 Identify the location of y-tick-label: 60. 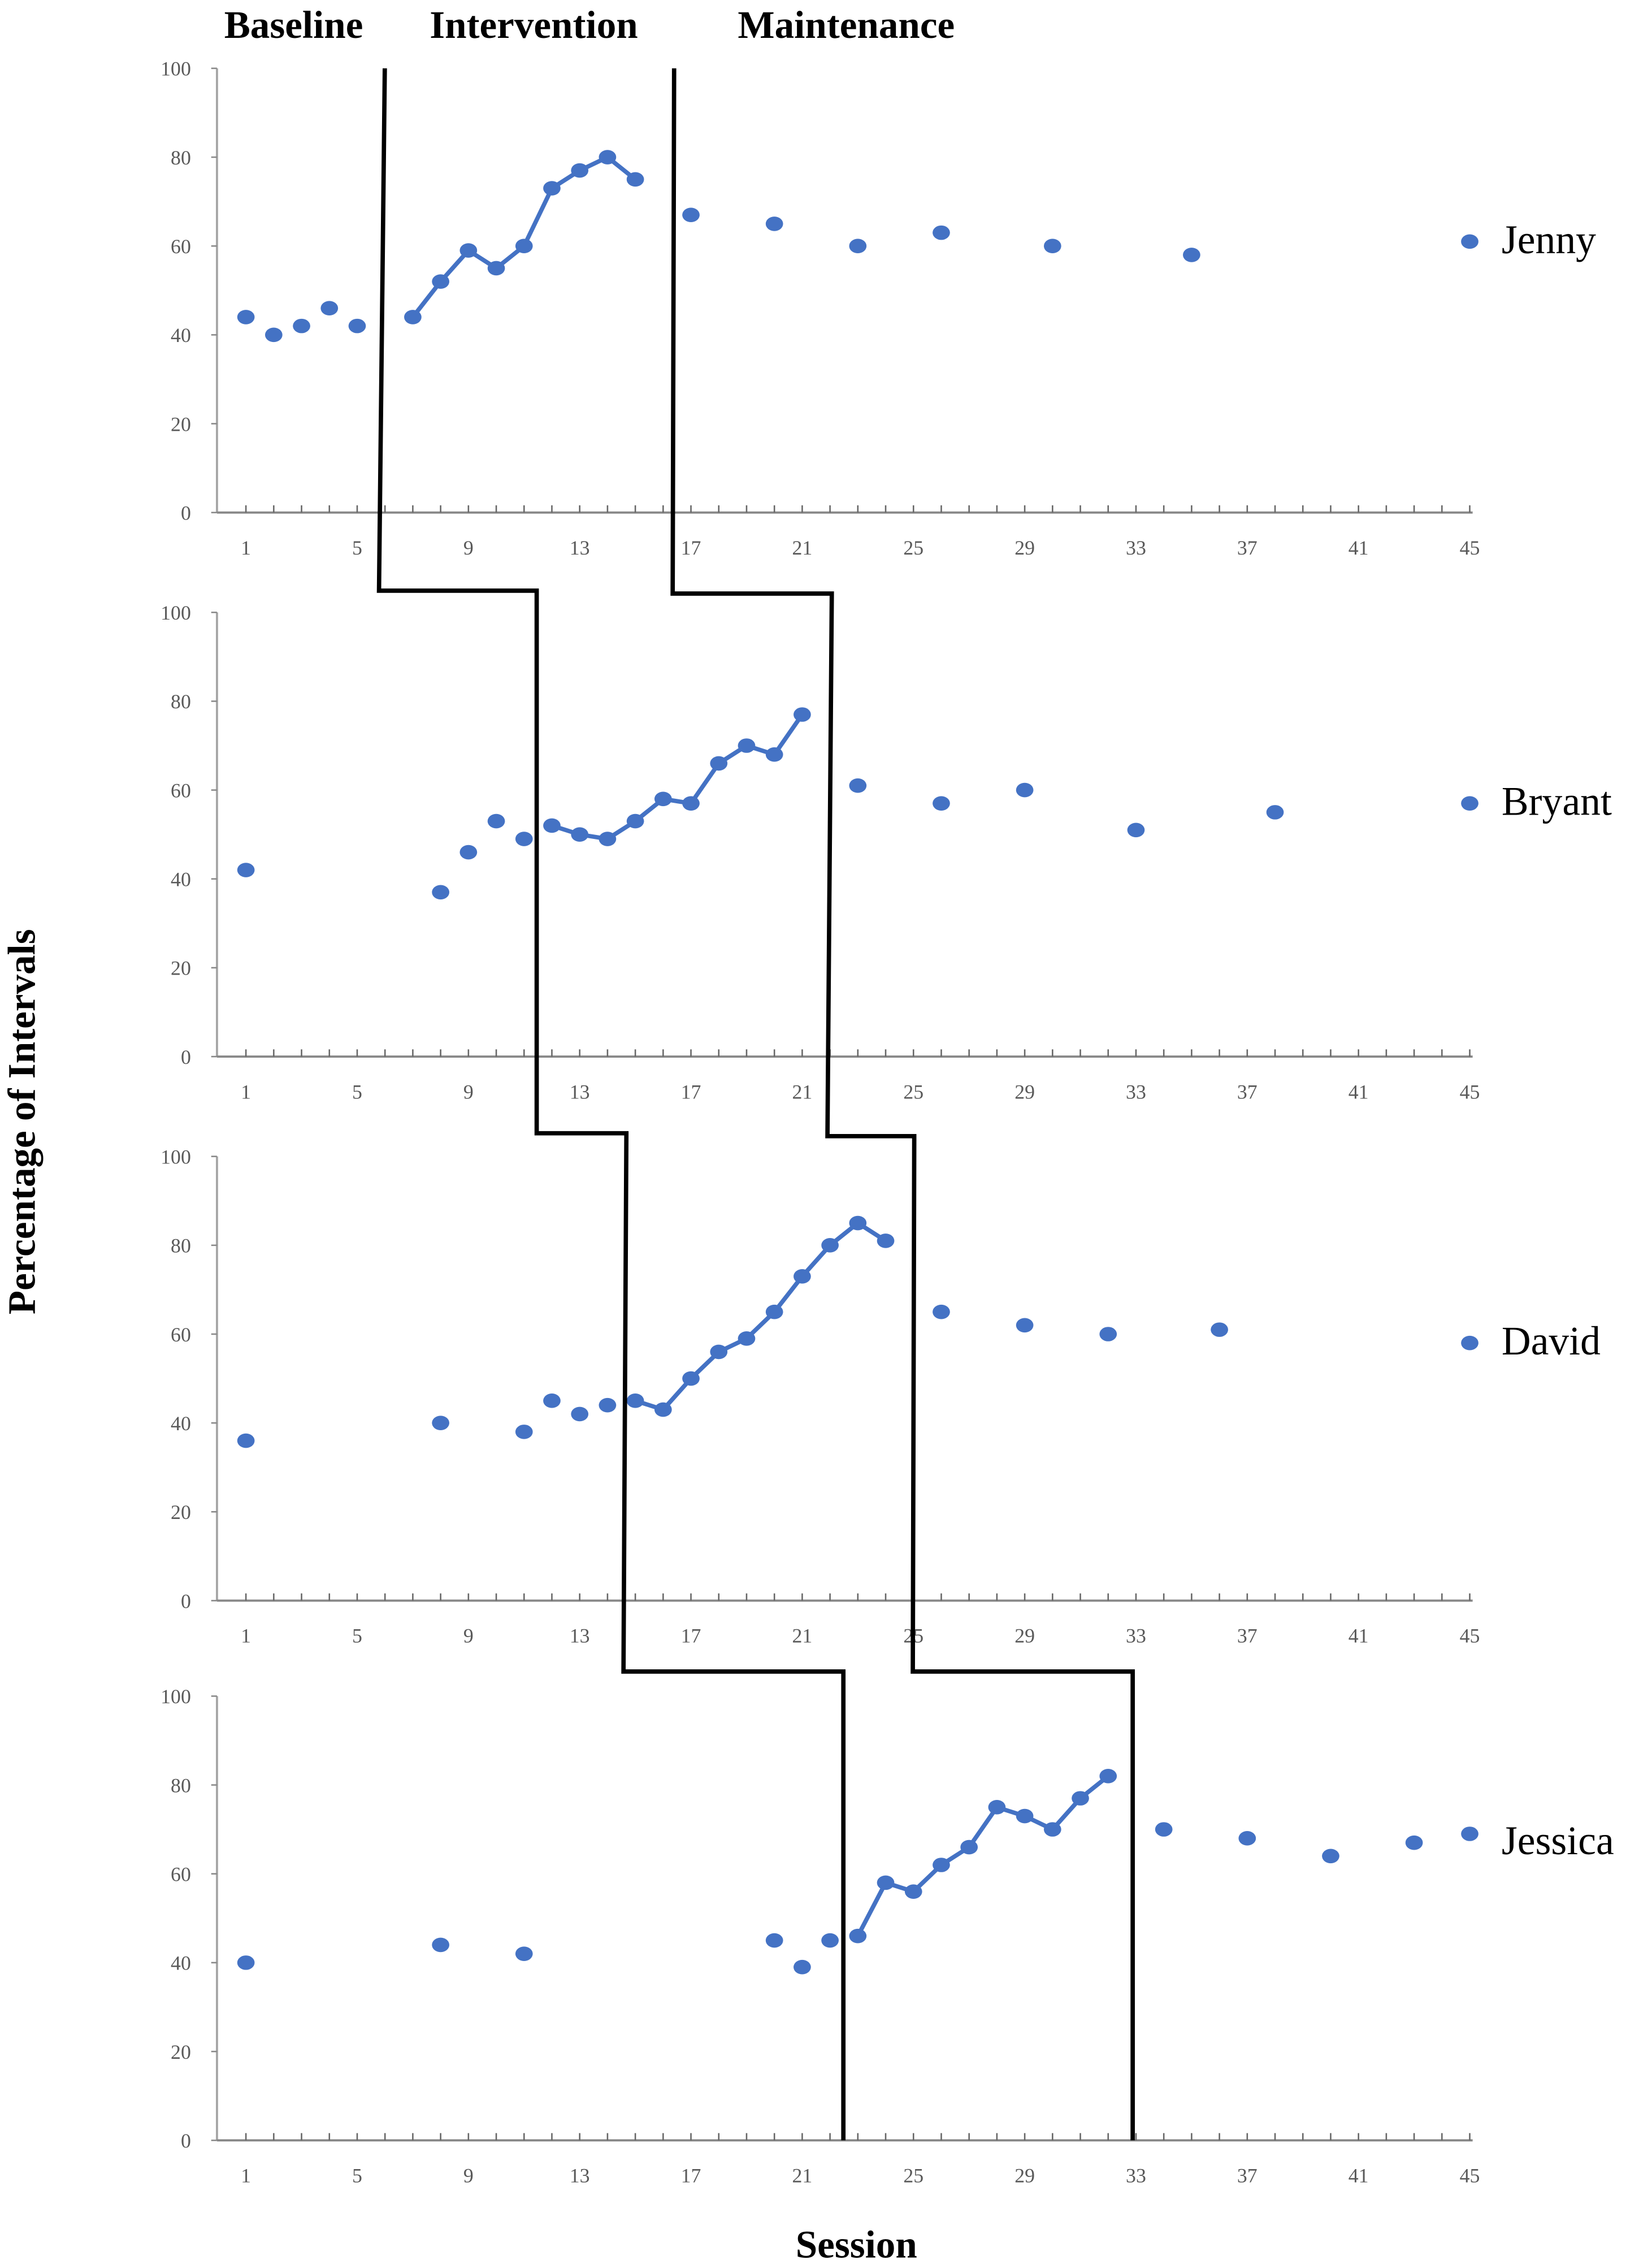
(181, 246).